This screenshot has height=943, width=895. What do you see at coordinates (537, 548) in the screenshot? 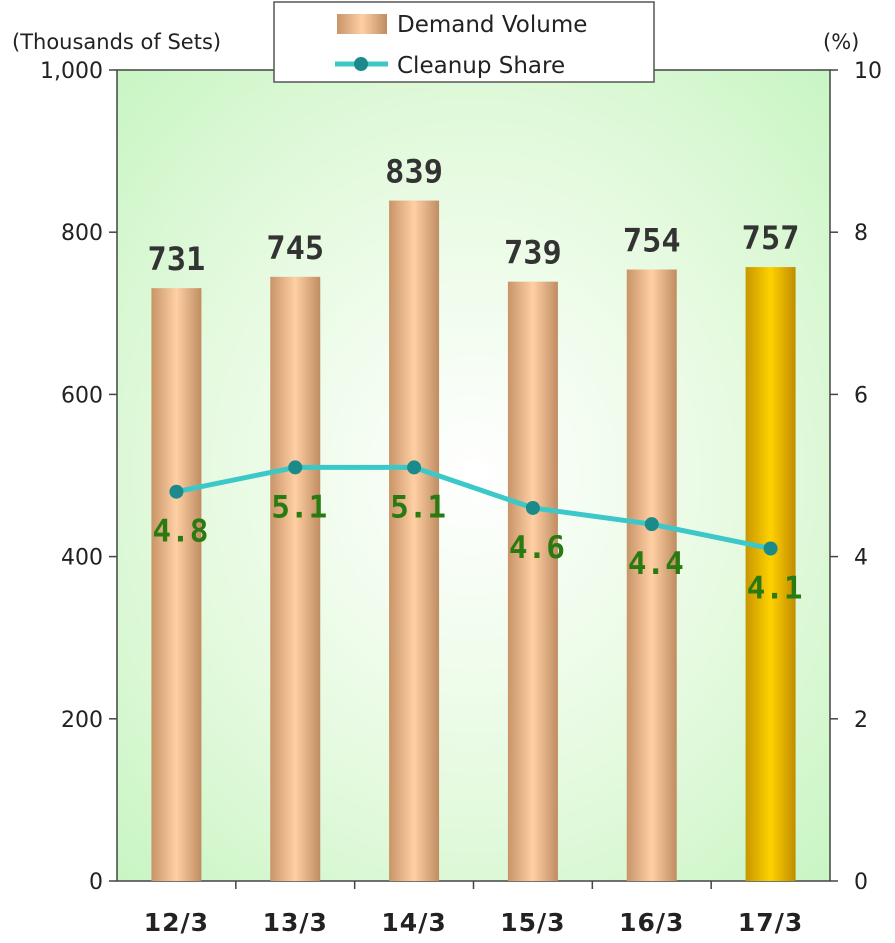
I see `cleanup-share-value-label: 4.6` at bounding box center [537, 548].